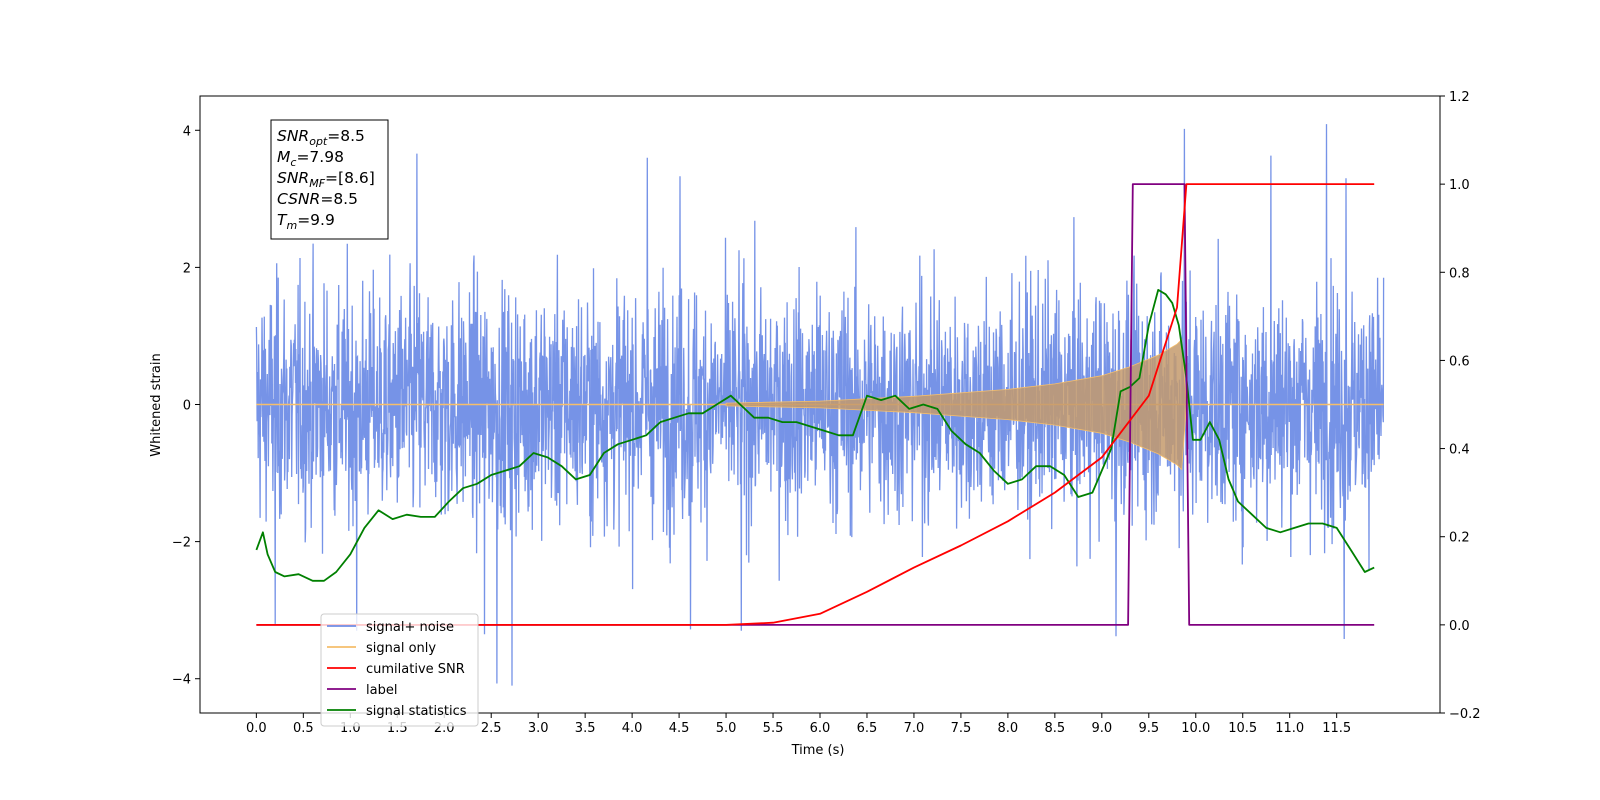 The width and height of the screenshot is (1600, 800). What do you see at coordinates (491, 728) in the screenshot?
I see `x-tick-label: 2.5` at bounding box center [491, 728].